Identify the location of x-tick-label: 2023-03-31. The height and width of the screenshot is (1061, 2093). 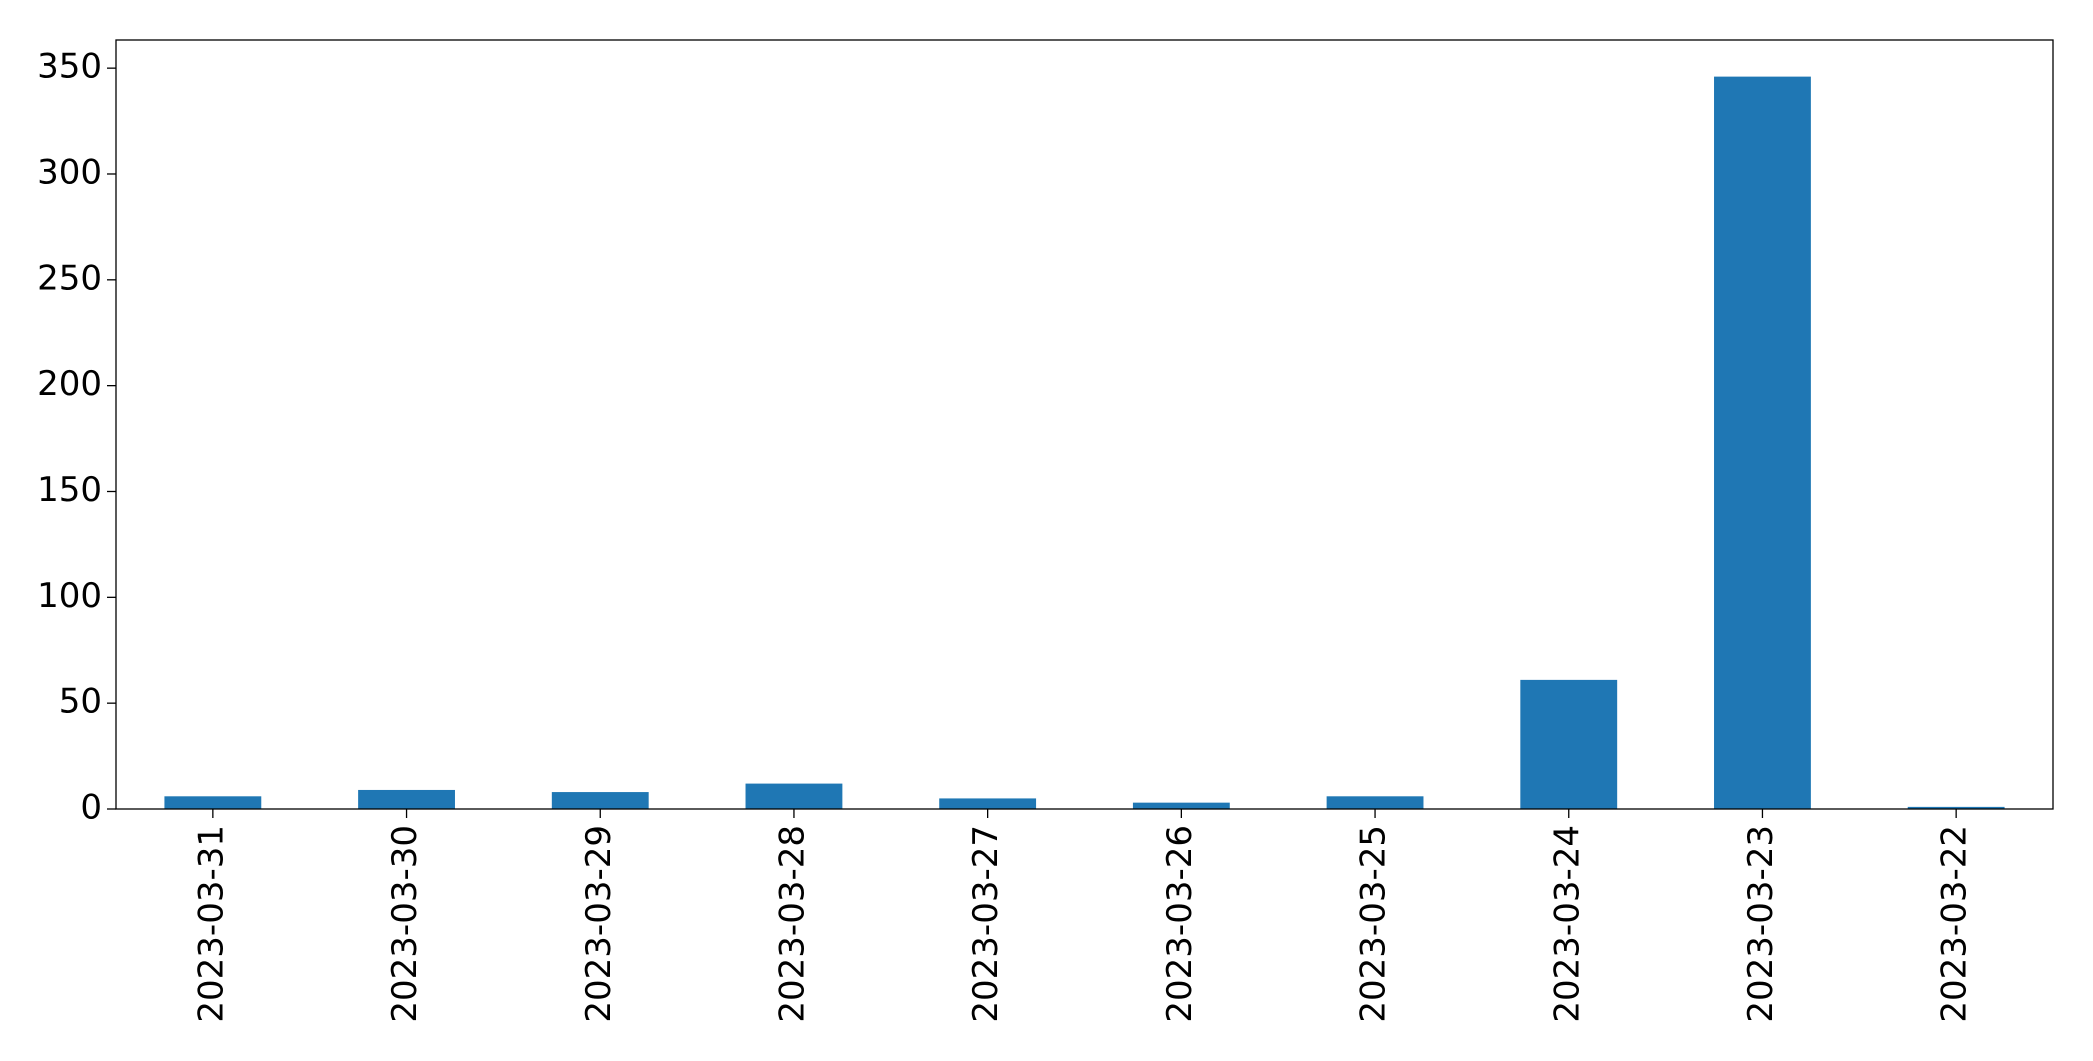
(211, 924).